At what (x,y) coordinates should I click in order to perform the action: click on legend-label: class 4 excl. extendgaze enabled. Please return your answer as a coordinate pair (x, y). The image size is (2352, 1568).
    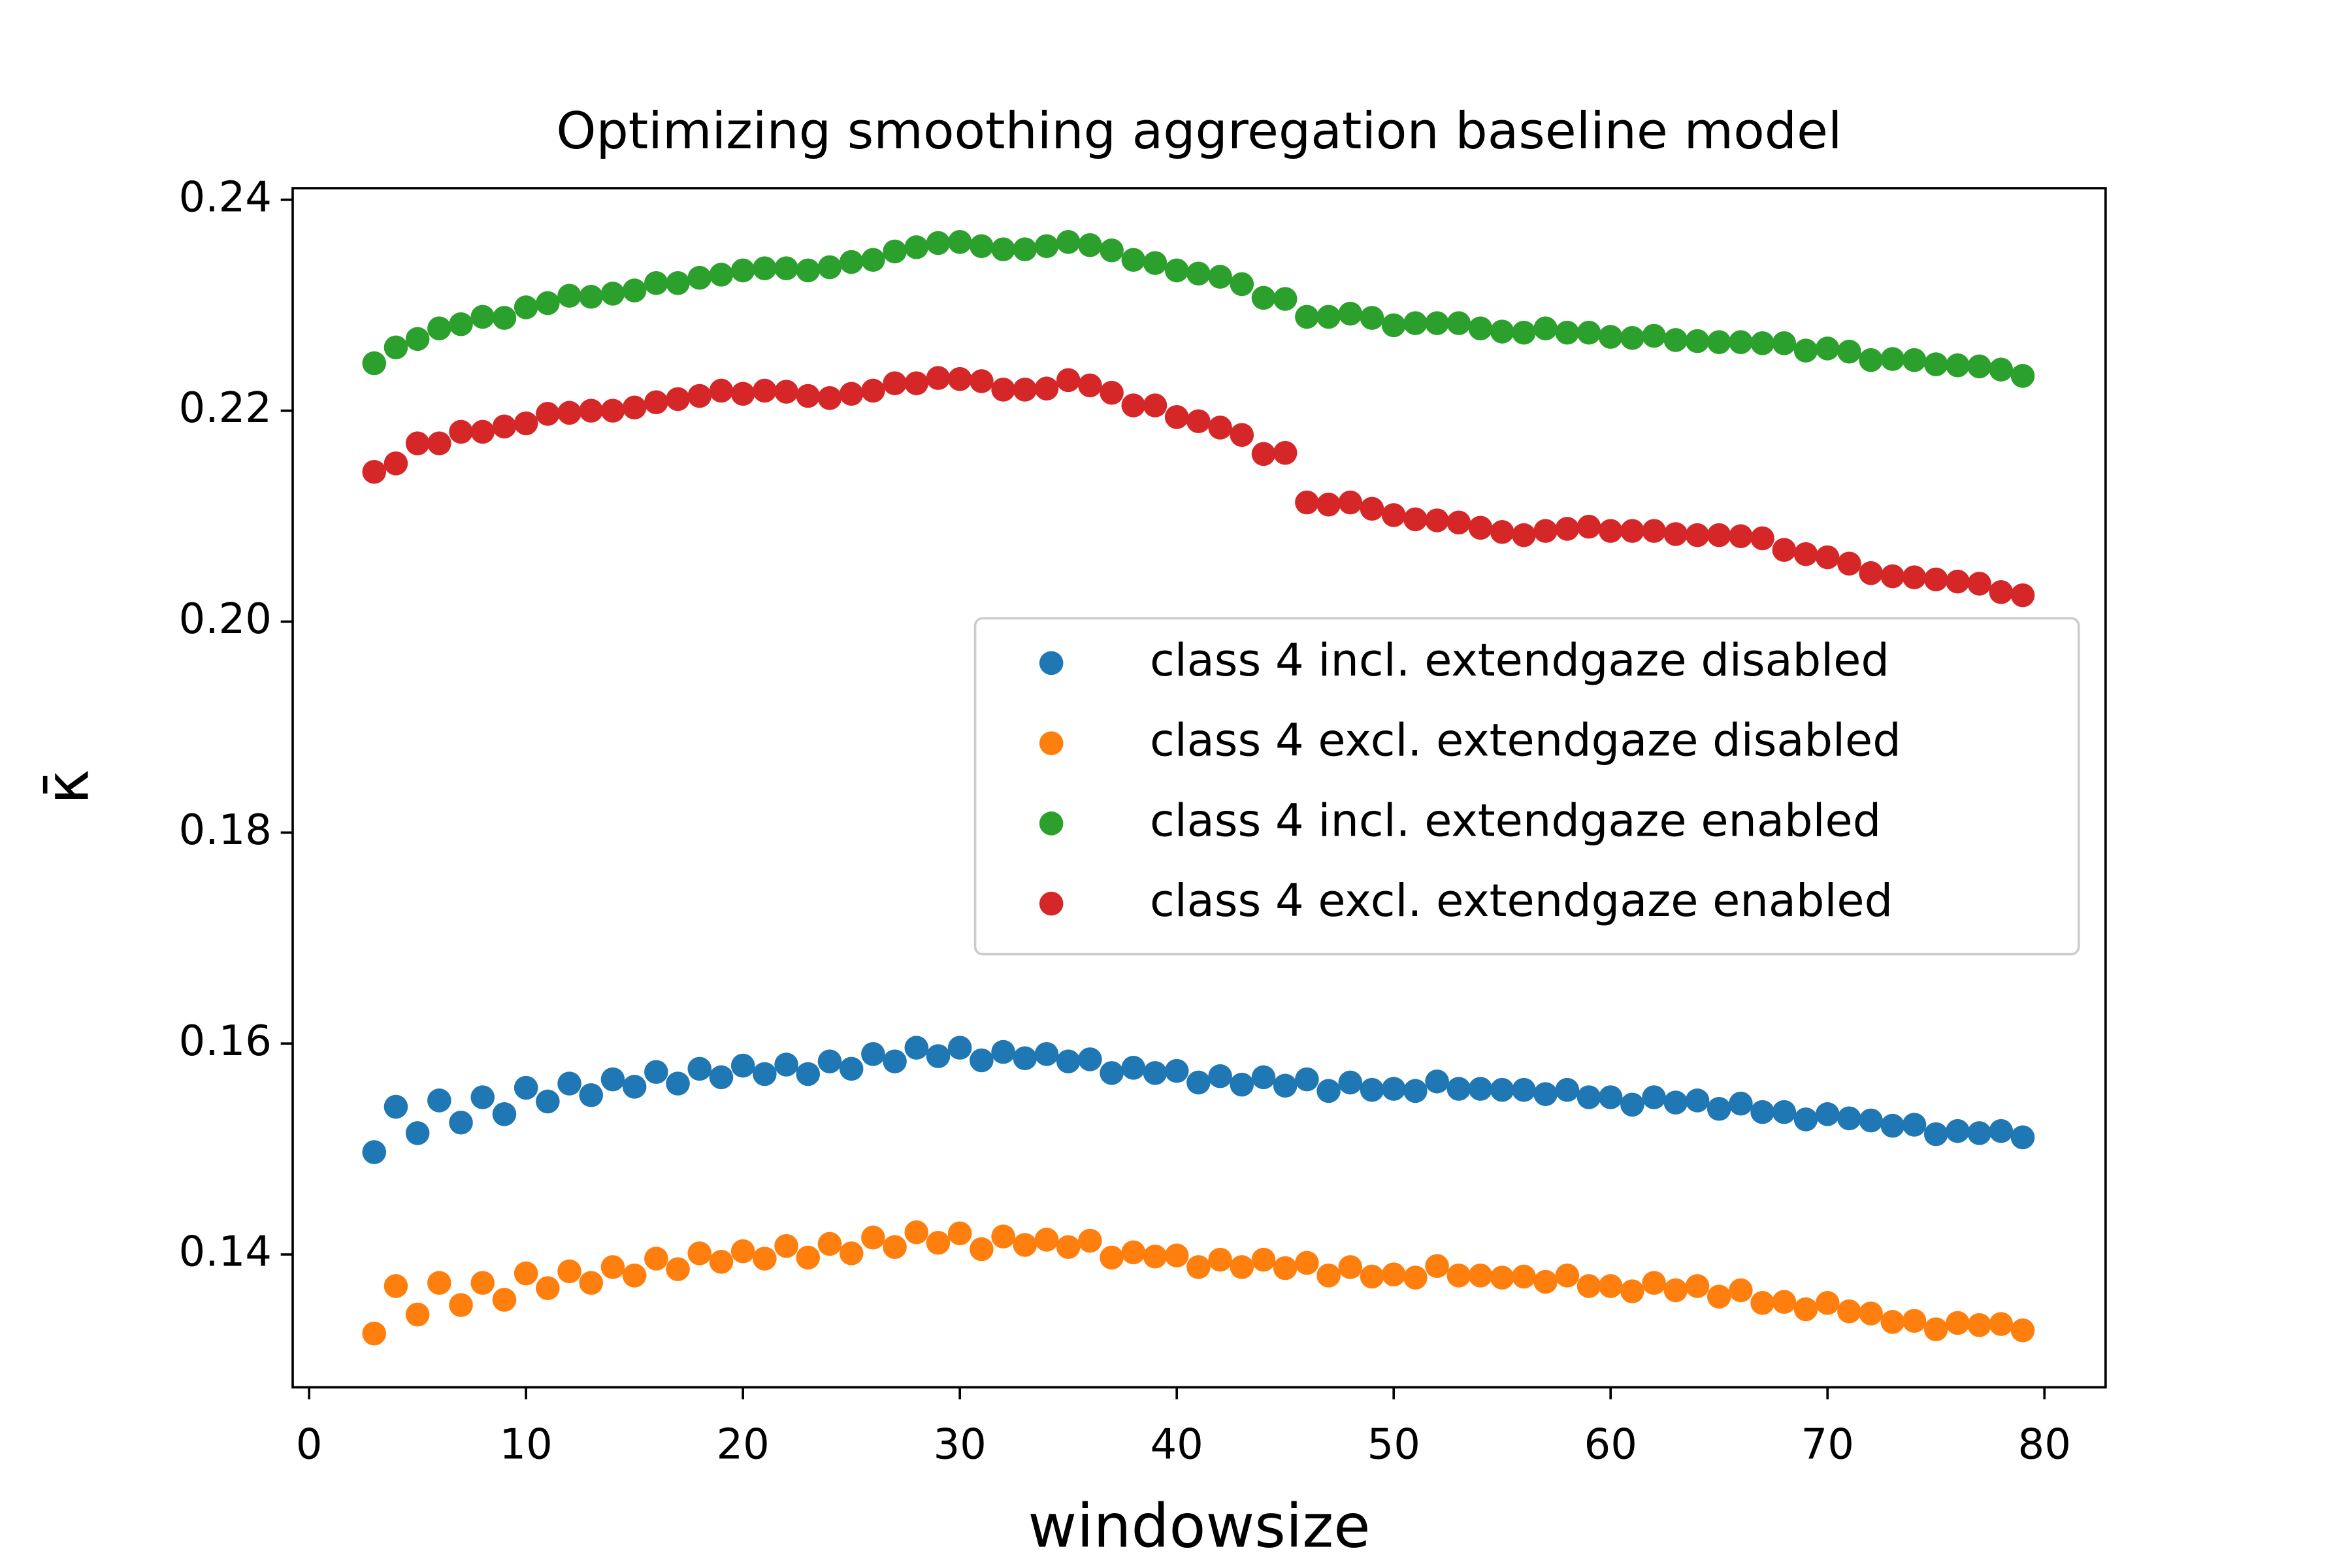
    Looking at the image, I should click on (1521, 901).